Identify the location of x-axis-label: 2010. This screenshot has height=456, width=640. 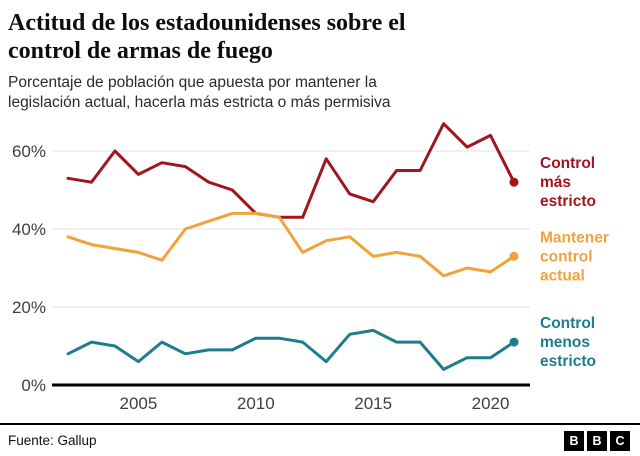
(256, 403).